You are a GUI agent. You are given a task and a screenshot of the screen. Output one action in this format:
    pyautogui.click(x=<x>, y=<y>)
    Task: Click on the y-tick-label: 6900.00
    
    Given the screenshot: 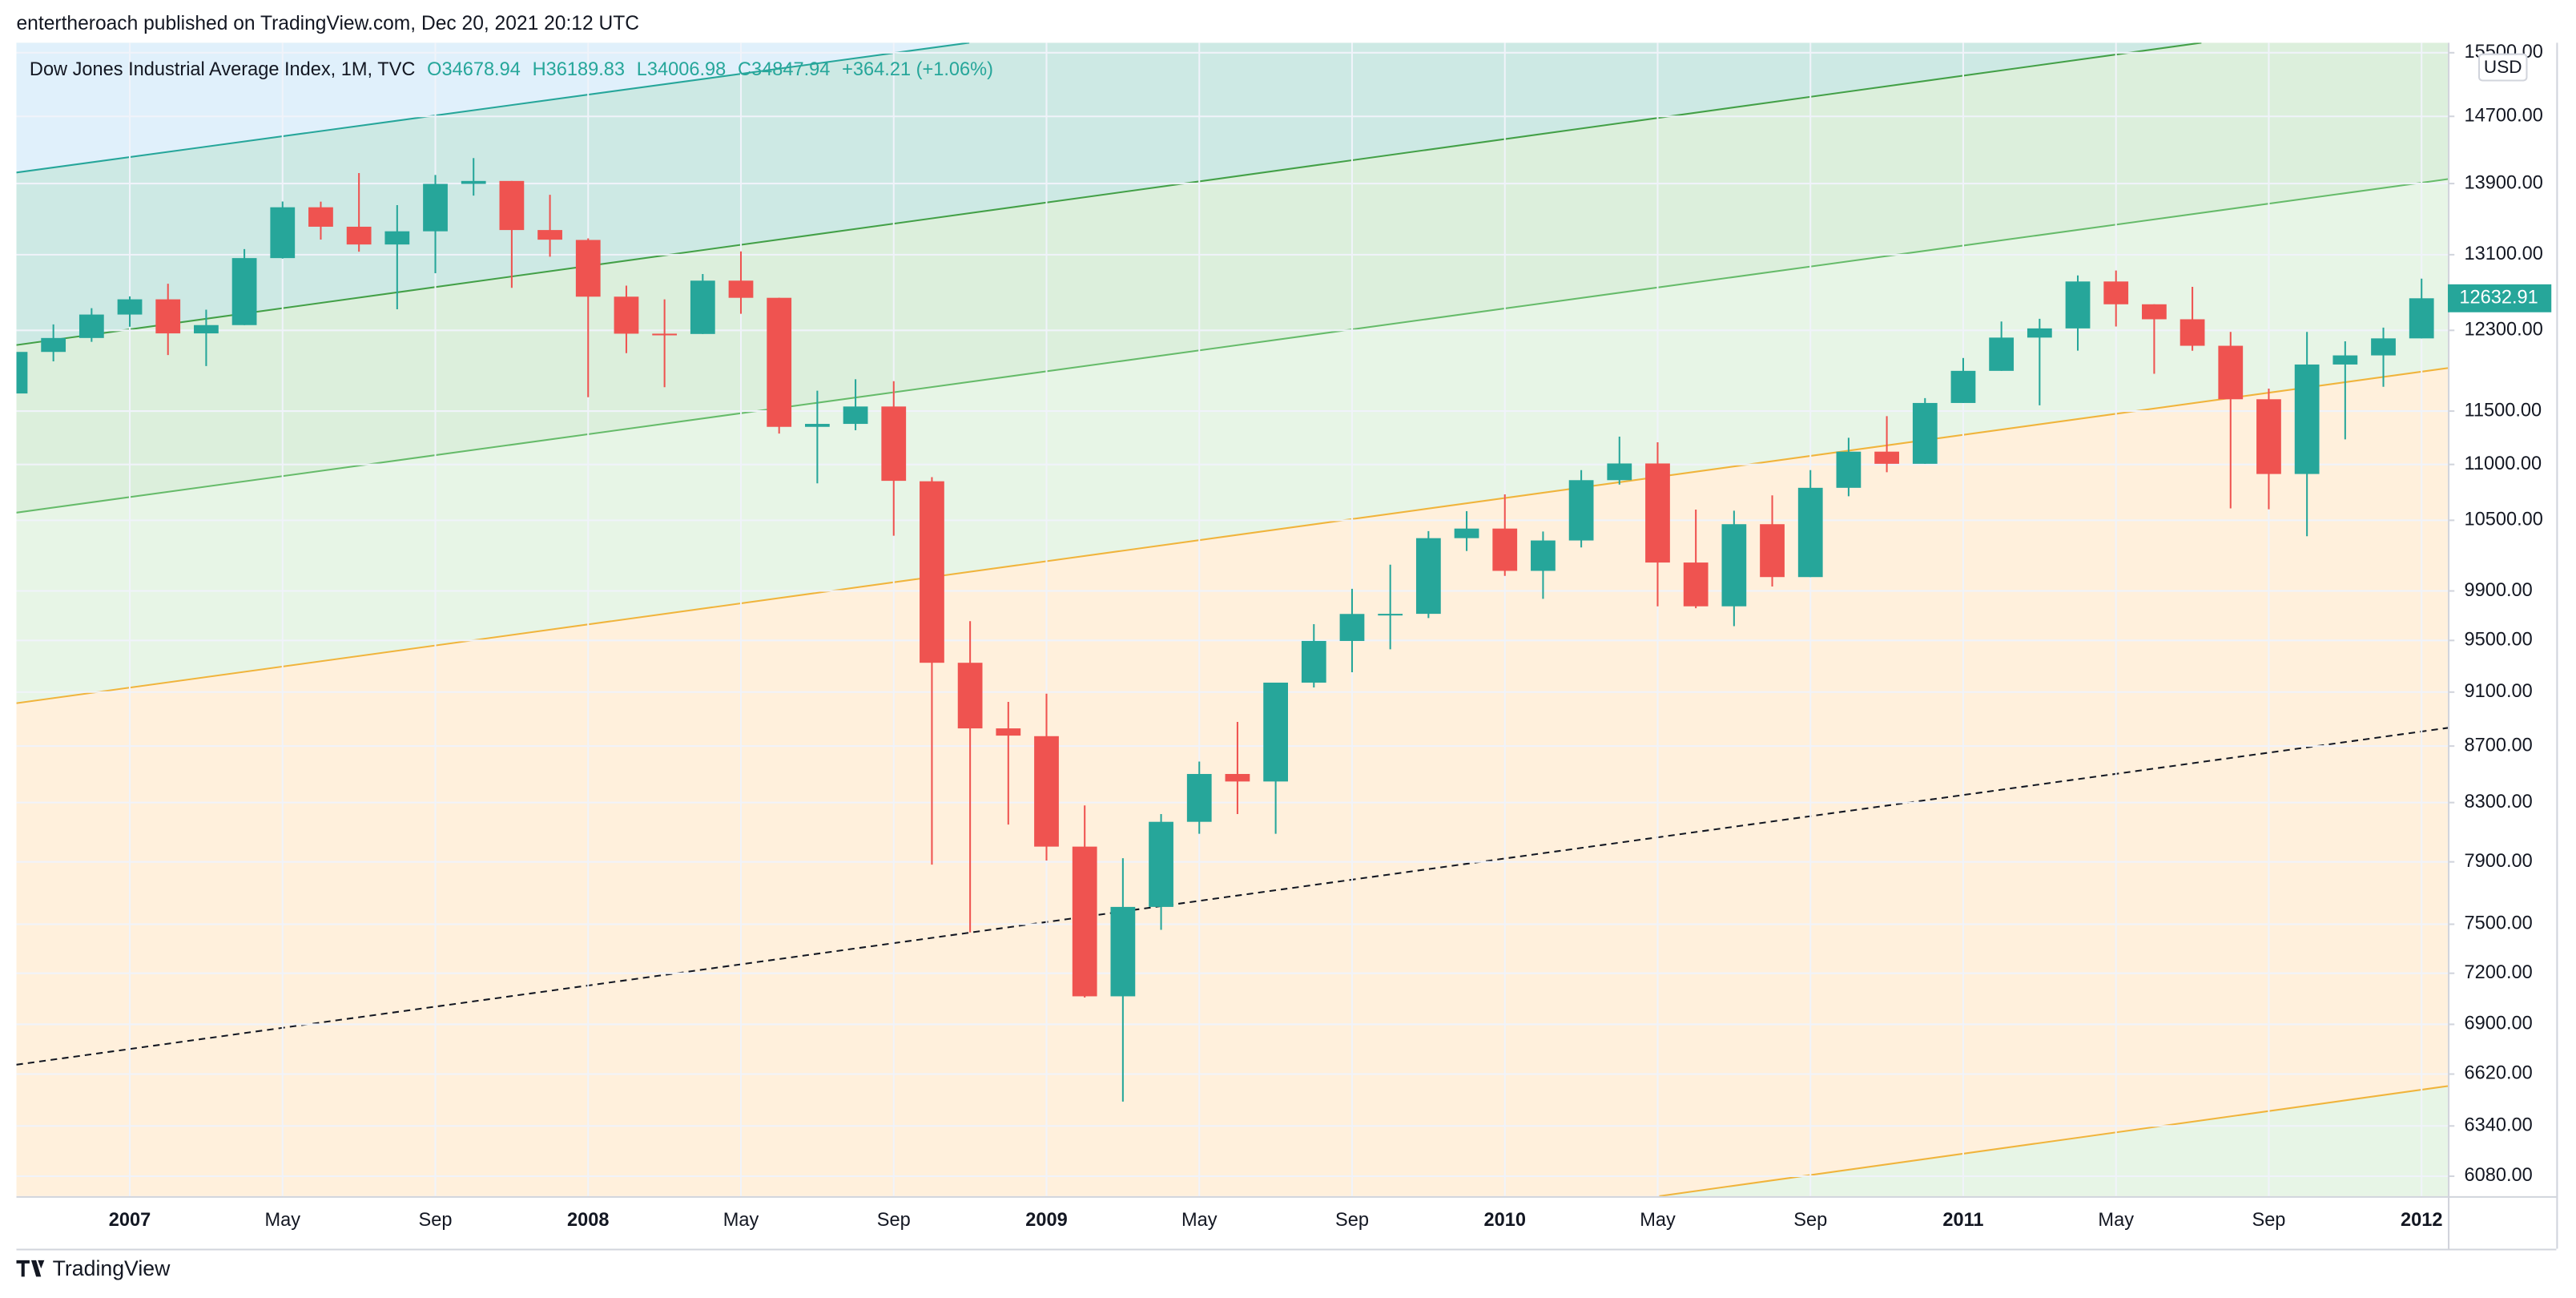 What is the action you would take?
    pyautogui.click(x=2499, y=1024)
    